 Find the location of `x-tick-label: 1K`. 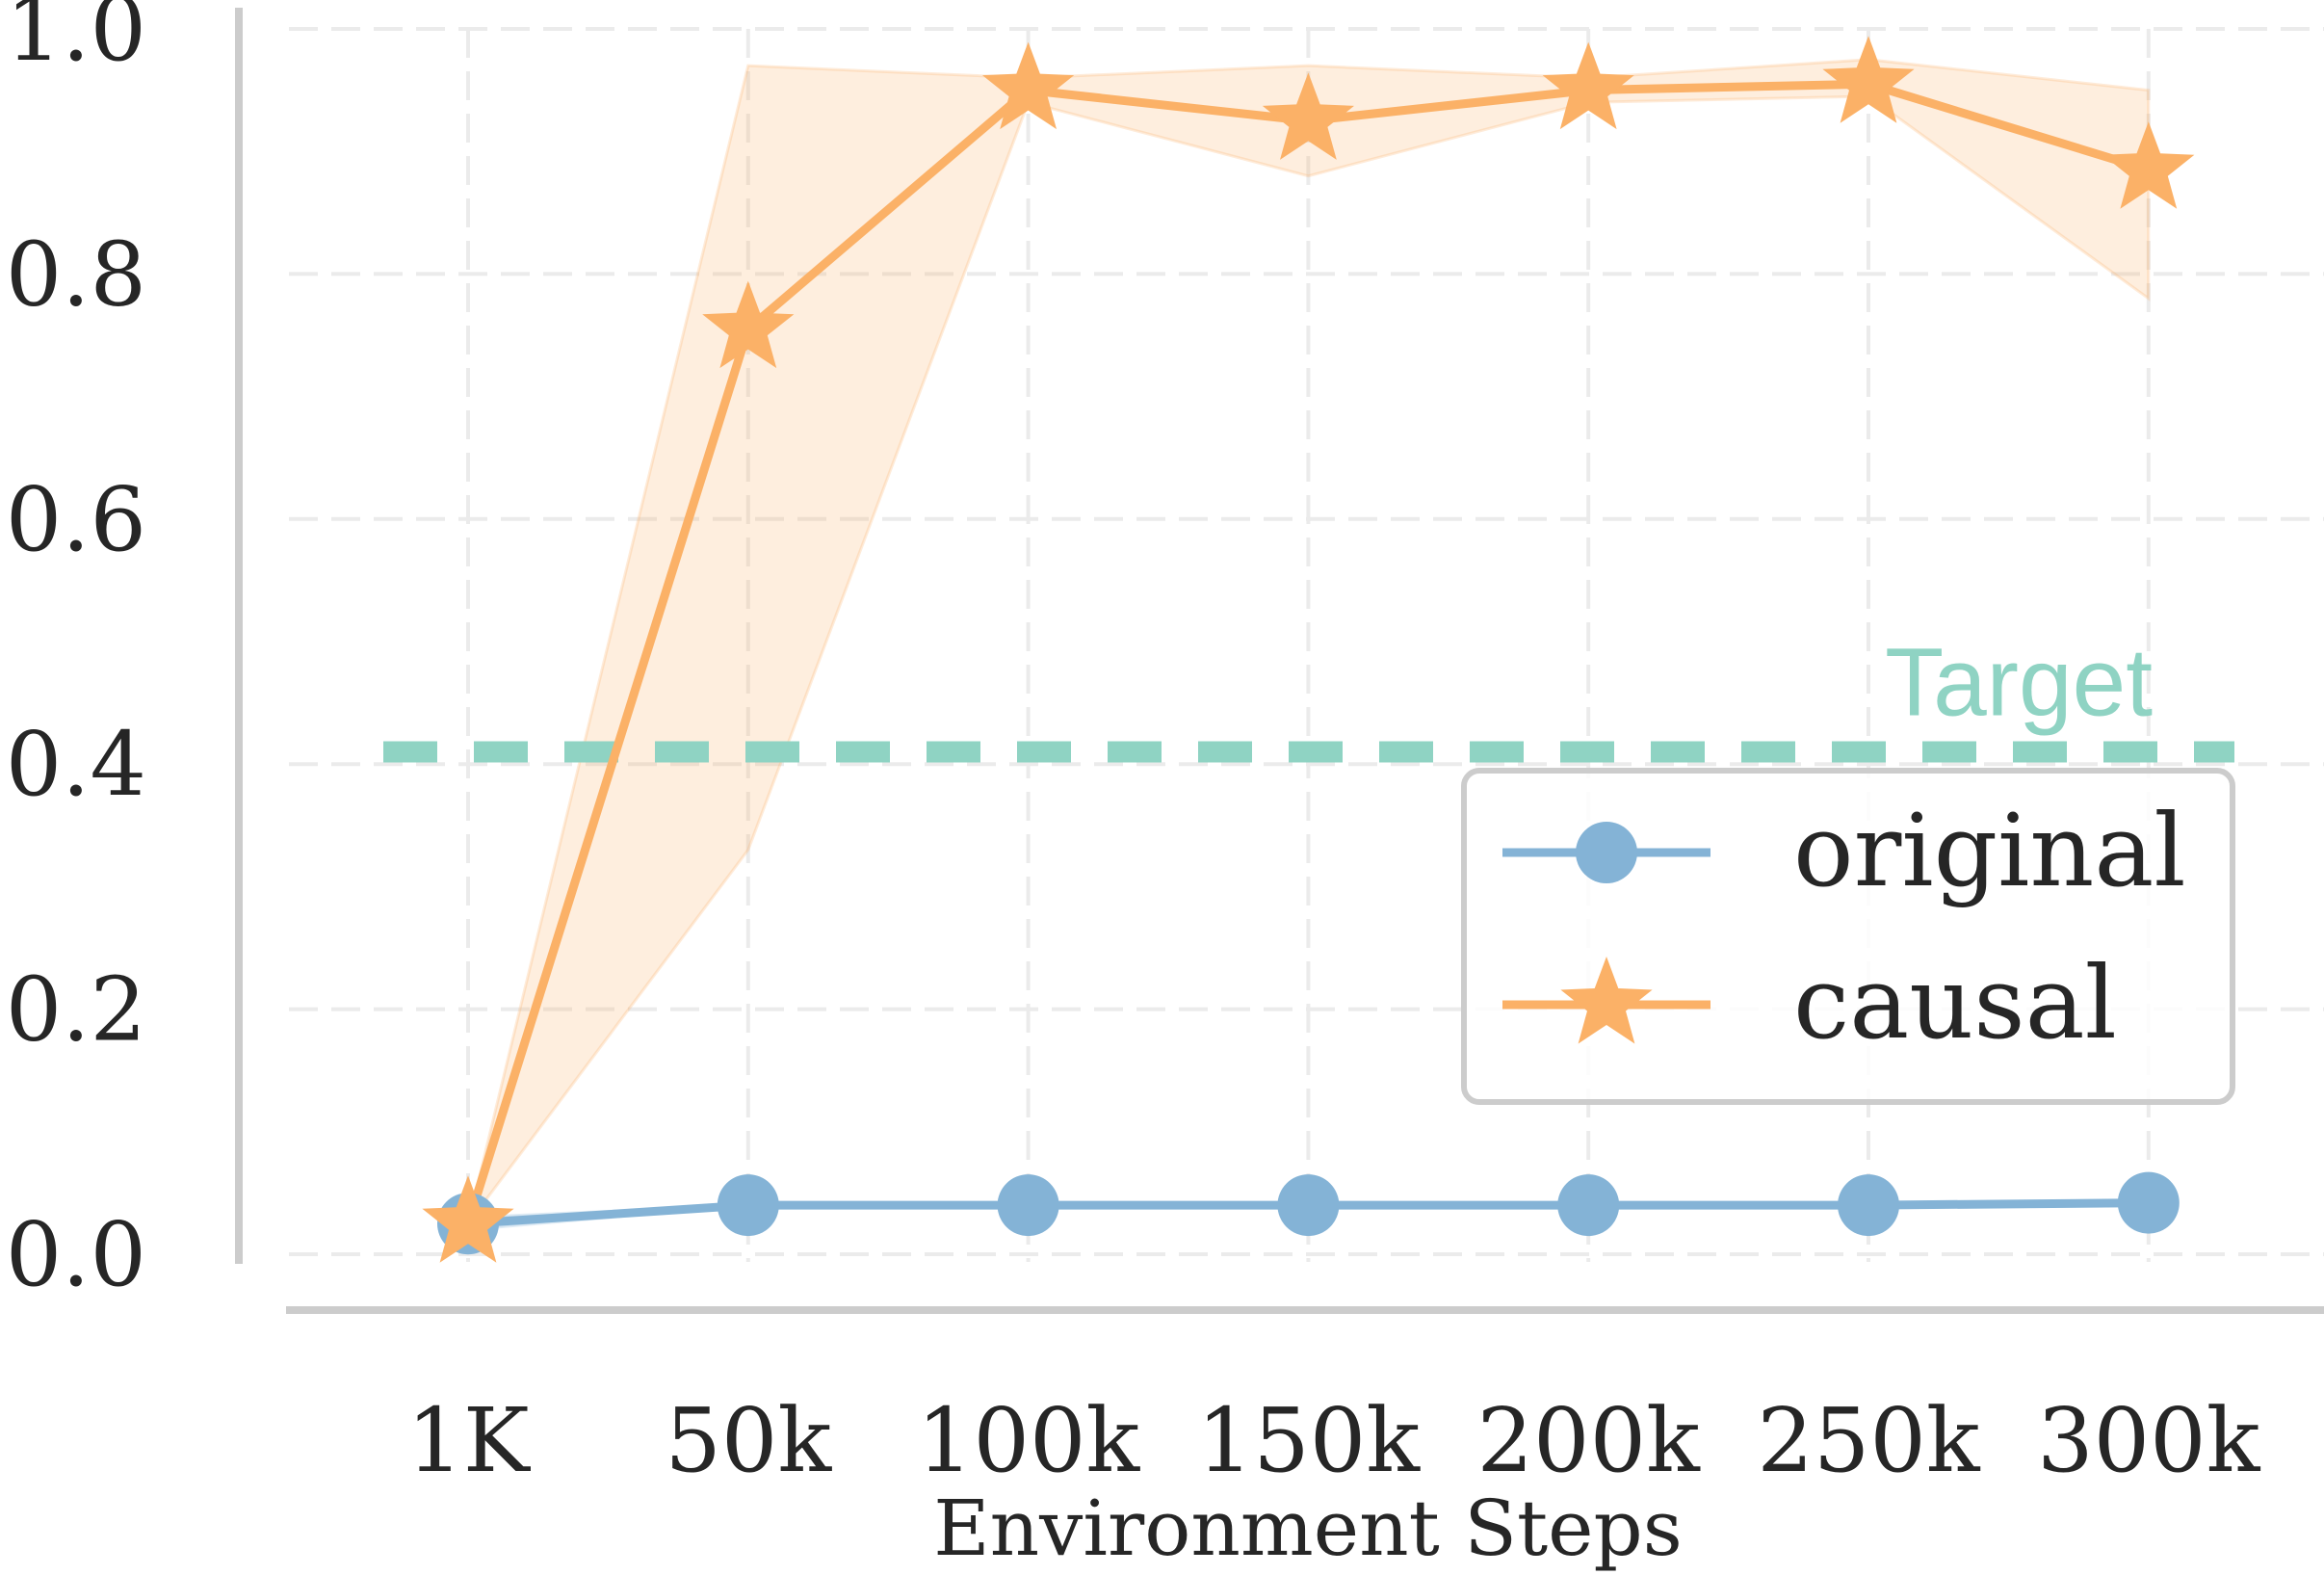

x-tick-label: 1K is located at coordinates (469, 1441).